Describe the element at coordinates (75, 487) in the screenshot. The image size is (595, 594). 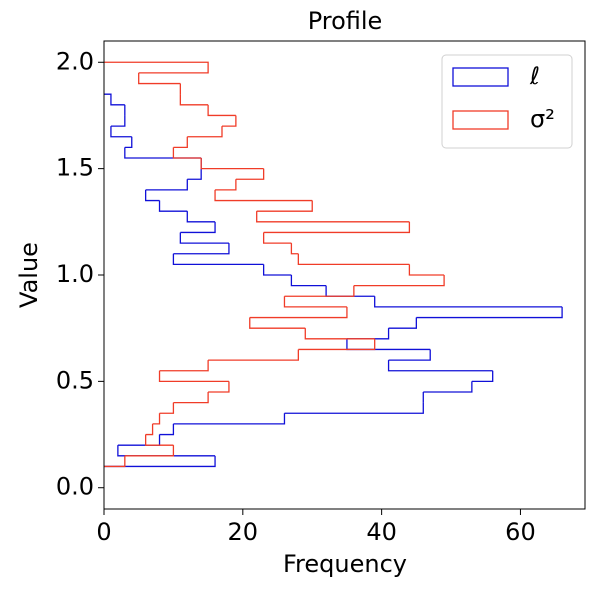
I see `y-tick-label: 0.0` at that location.